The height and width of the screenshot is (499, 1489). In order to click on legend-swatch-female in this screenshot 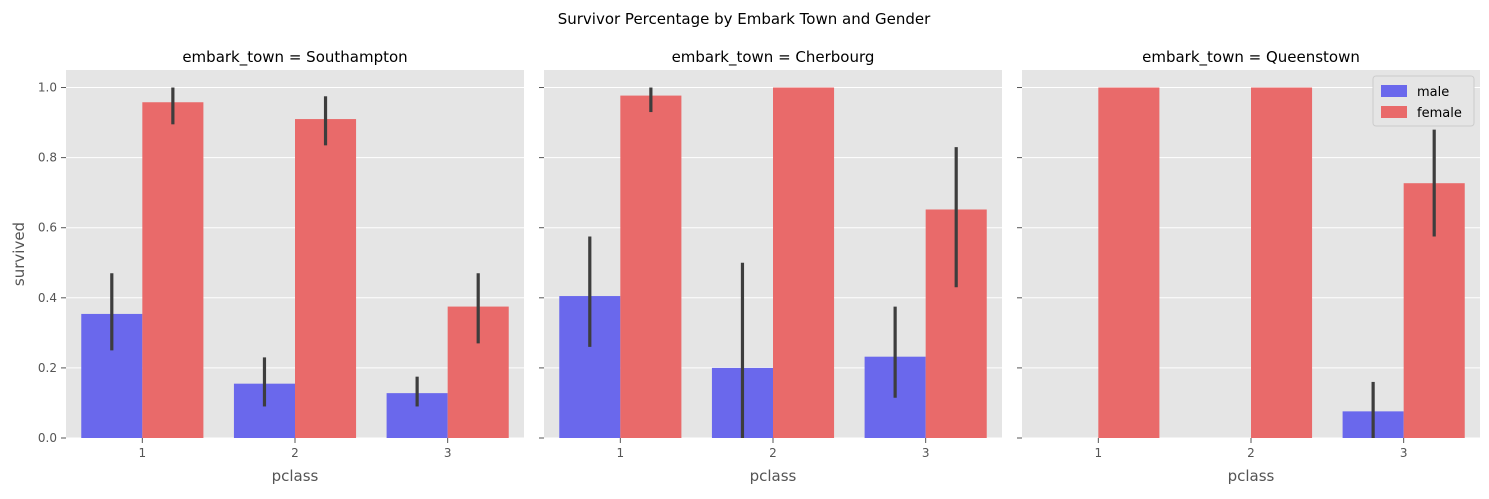, I will do `click(1394, 112)`.